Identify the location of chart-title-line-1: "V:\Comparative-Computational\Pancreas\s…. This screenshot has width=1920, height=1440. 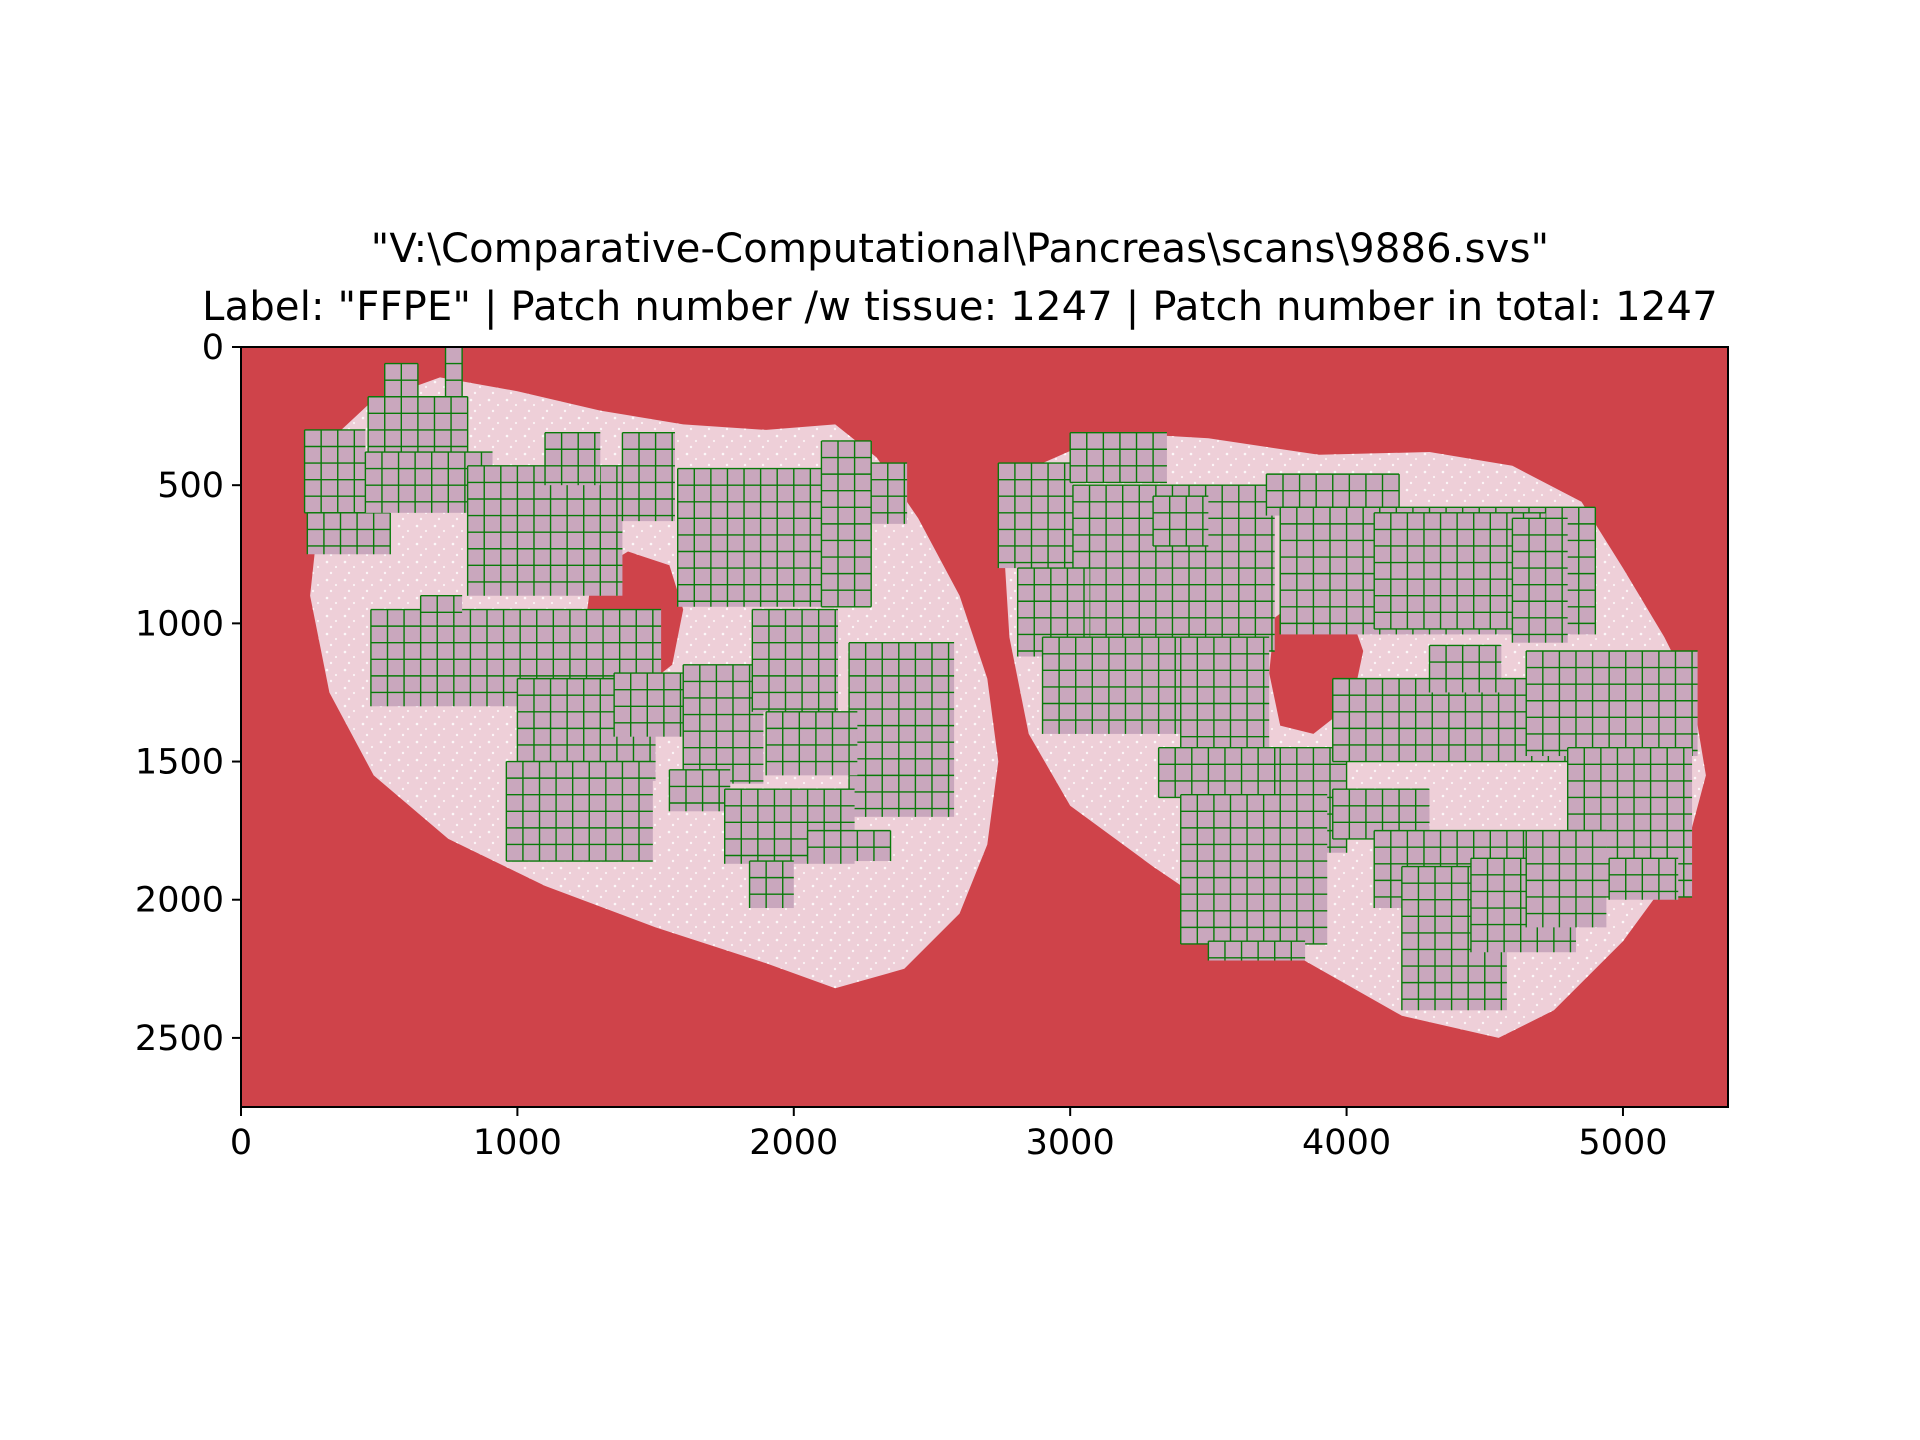
(960, 249).